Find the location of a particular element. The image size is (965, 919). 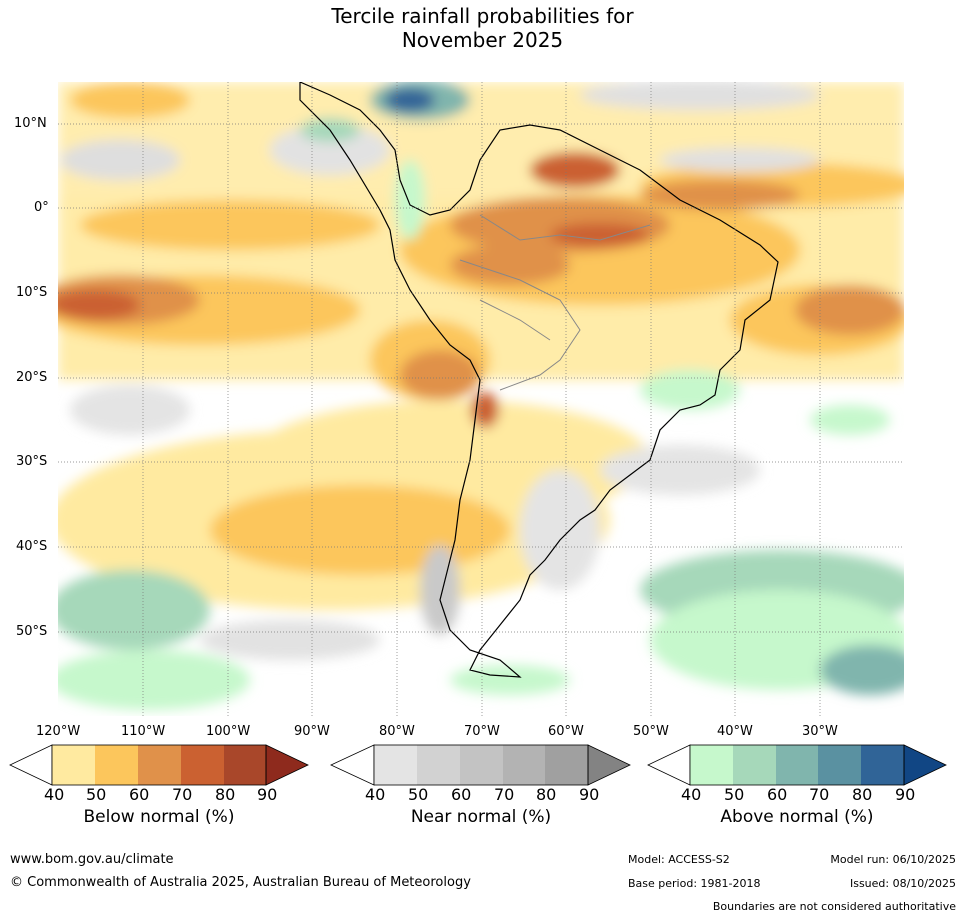

lat-label-30s: 30°S is located at coordinates (32, 461).